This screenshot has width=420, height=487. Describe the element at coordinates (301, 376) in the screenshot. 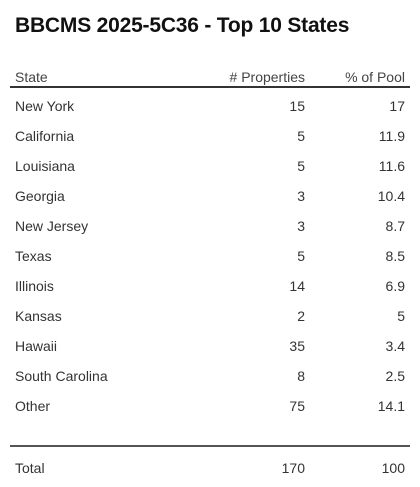

I see `cell-properties: 8` at that location.